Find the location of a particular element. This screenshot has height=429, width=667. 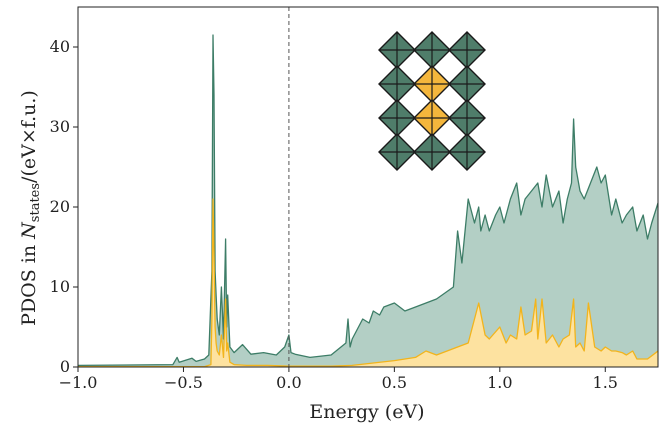

octahedra-inset is located at coordinates (432, 101).